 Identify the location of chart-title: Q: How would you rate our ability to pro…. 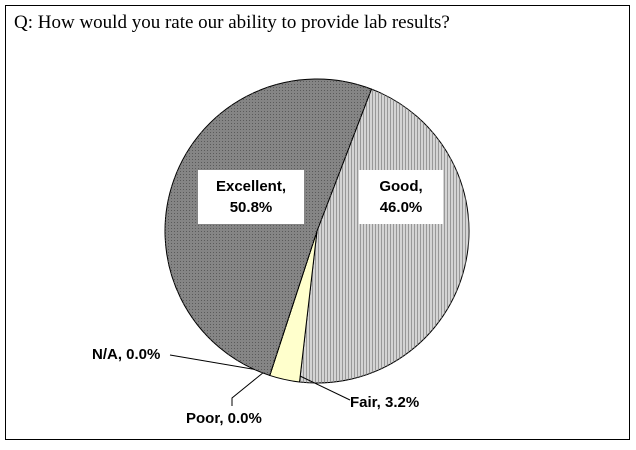
(232, 22).